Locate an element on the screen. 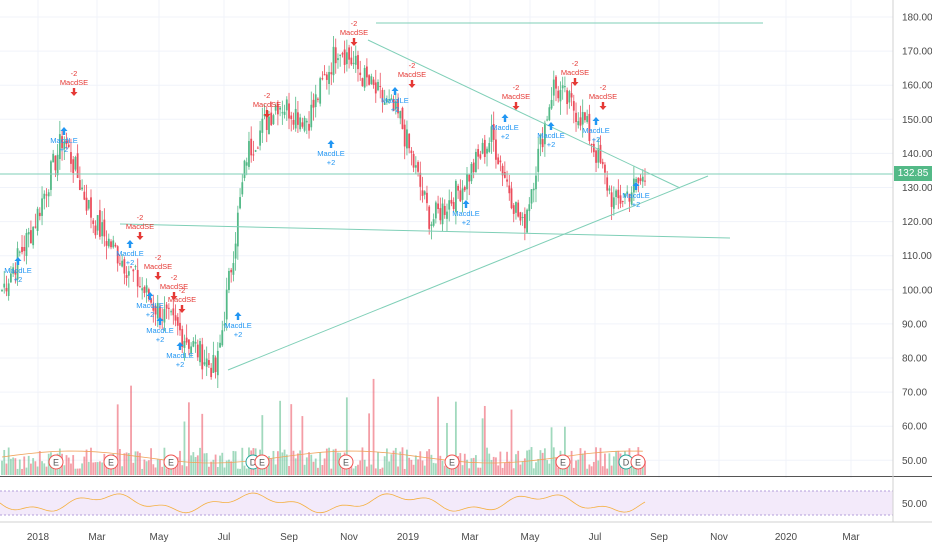  time-tick-label: 2020 is located at coordinates (786, 537).